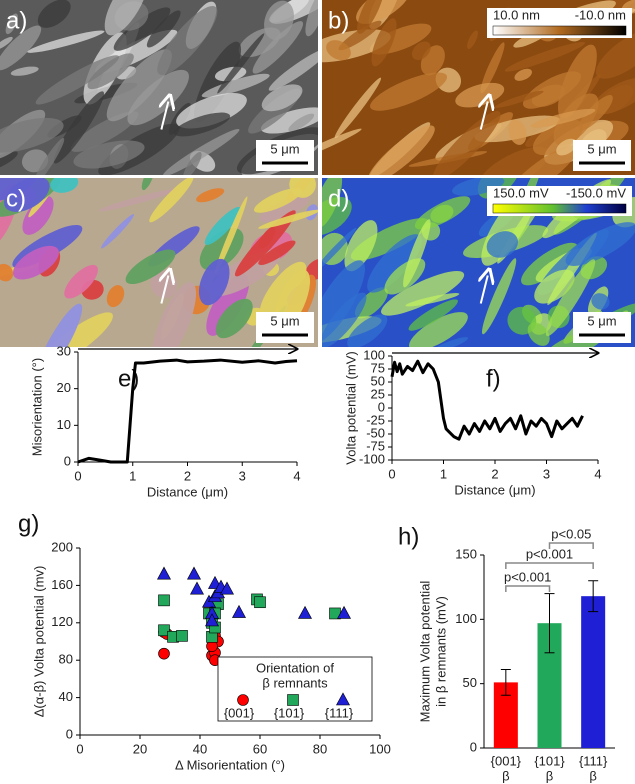  What do you see at coordinates (38, 642) in the screenshot?
I see `y-axis-title: Δ(α-β) Volta potential (mv)` at bounding box center [38, 642].